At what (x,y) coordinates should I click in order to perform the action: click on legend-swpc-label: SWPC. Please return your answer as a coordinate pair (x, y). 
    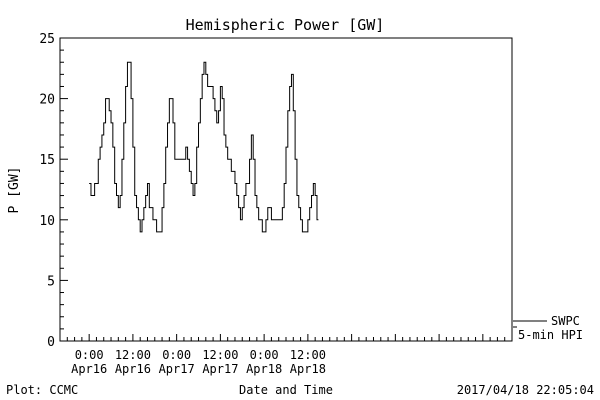
    Looking at the image, I should click on (565, 321).